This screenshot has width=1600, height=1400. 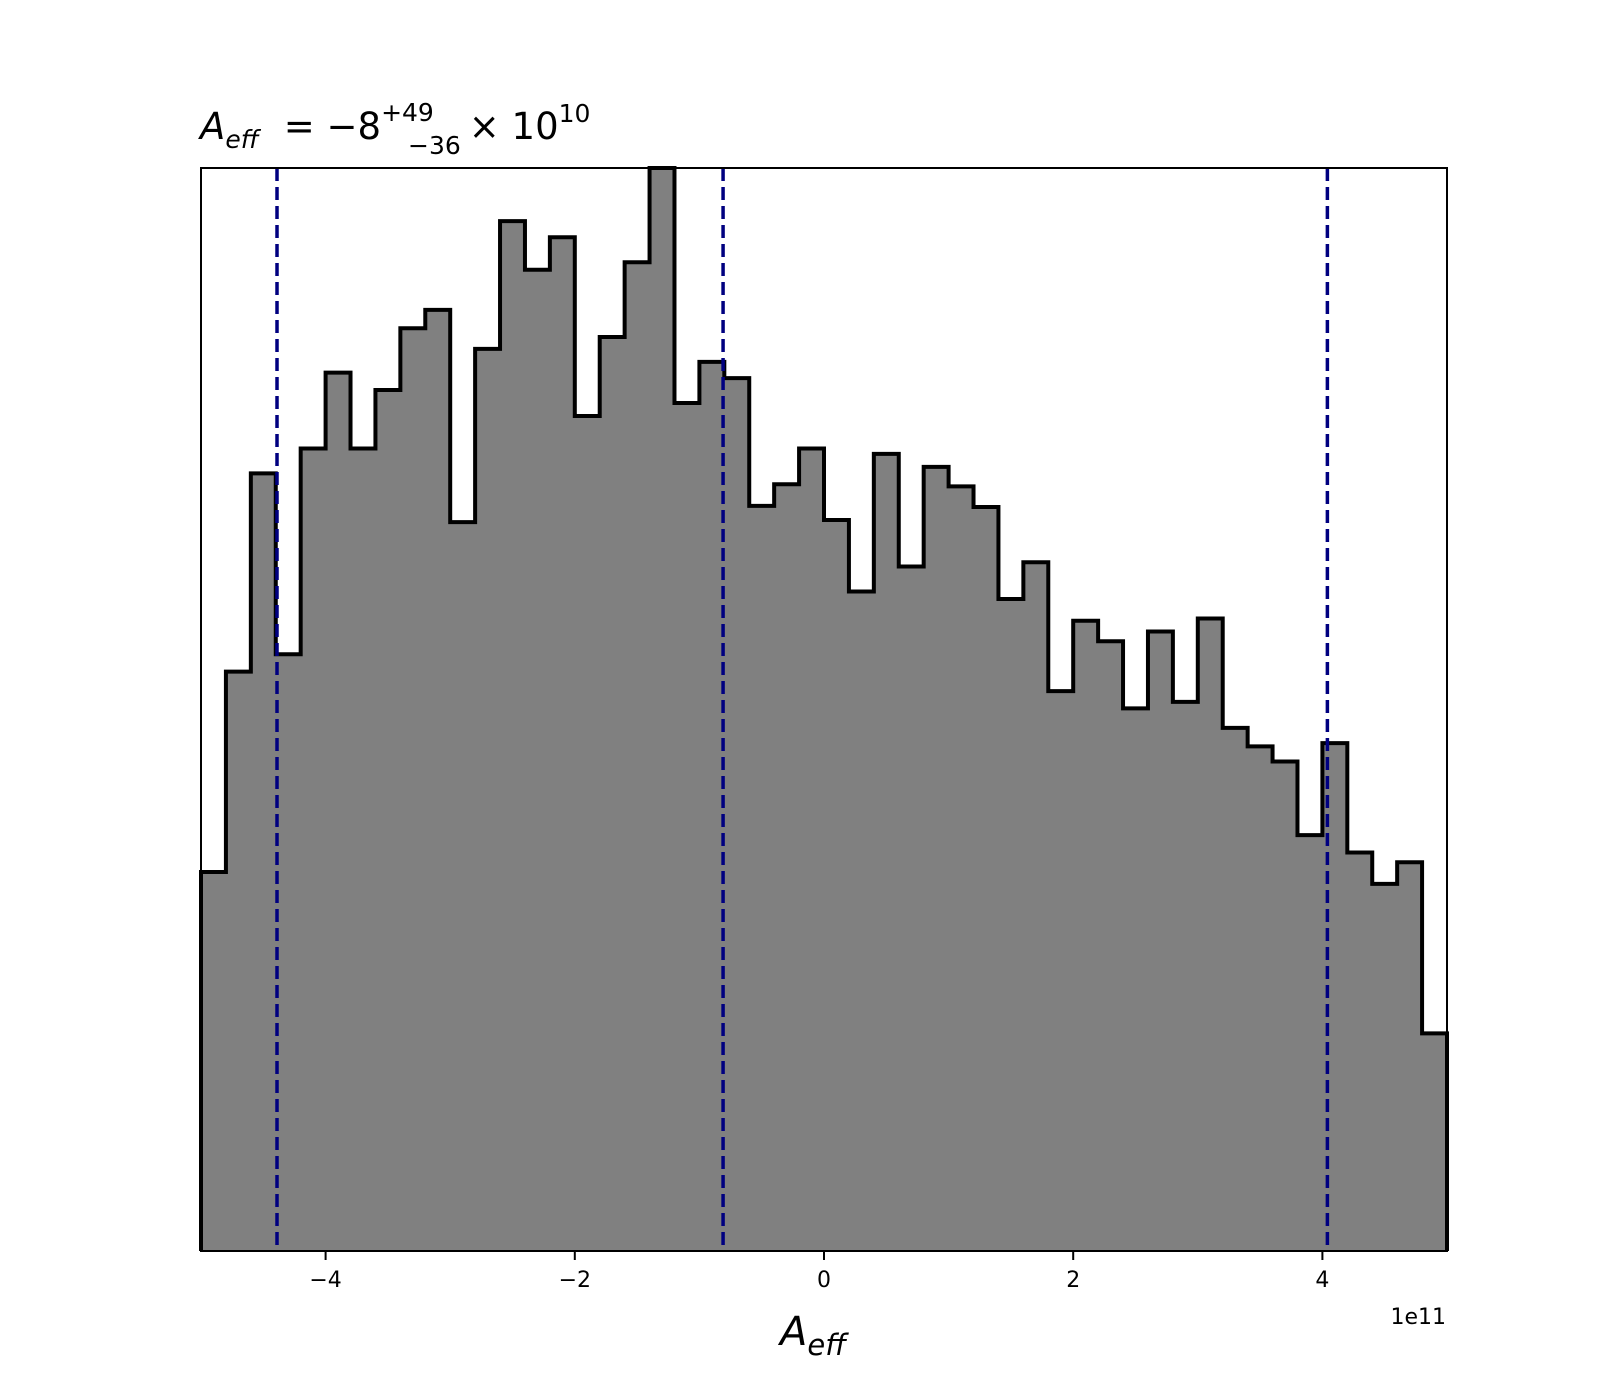 I want to click on title-symbol: A, so click(x=211, y=126).